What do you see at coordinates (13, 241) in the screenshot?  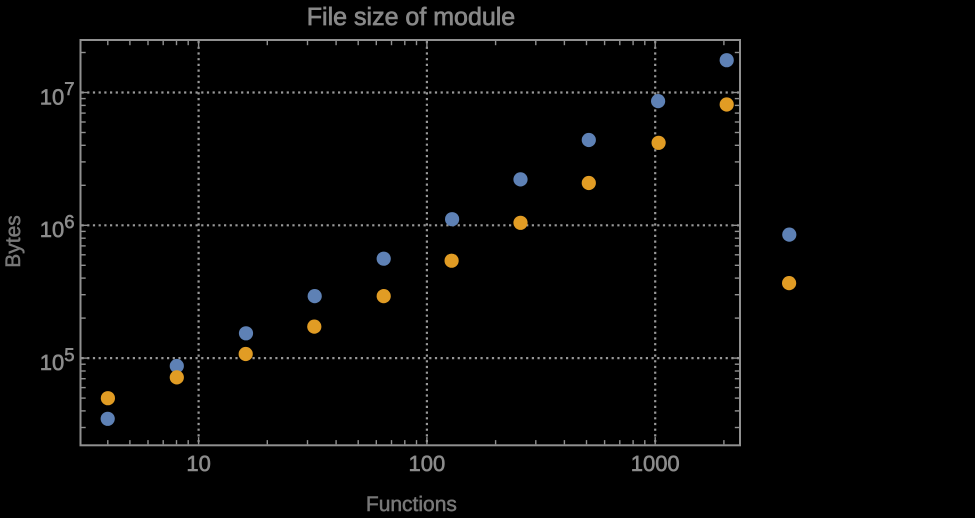 I see `svg-text: Bytes` at bounding box center [13, 241].